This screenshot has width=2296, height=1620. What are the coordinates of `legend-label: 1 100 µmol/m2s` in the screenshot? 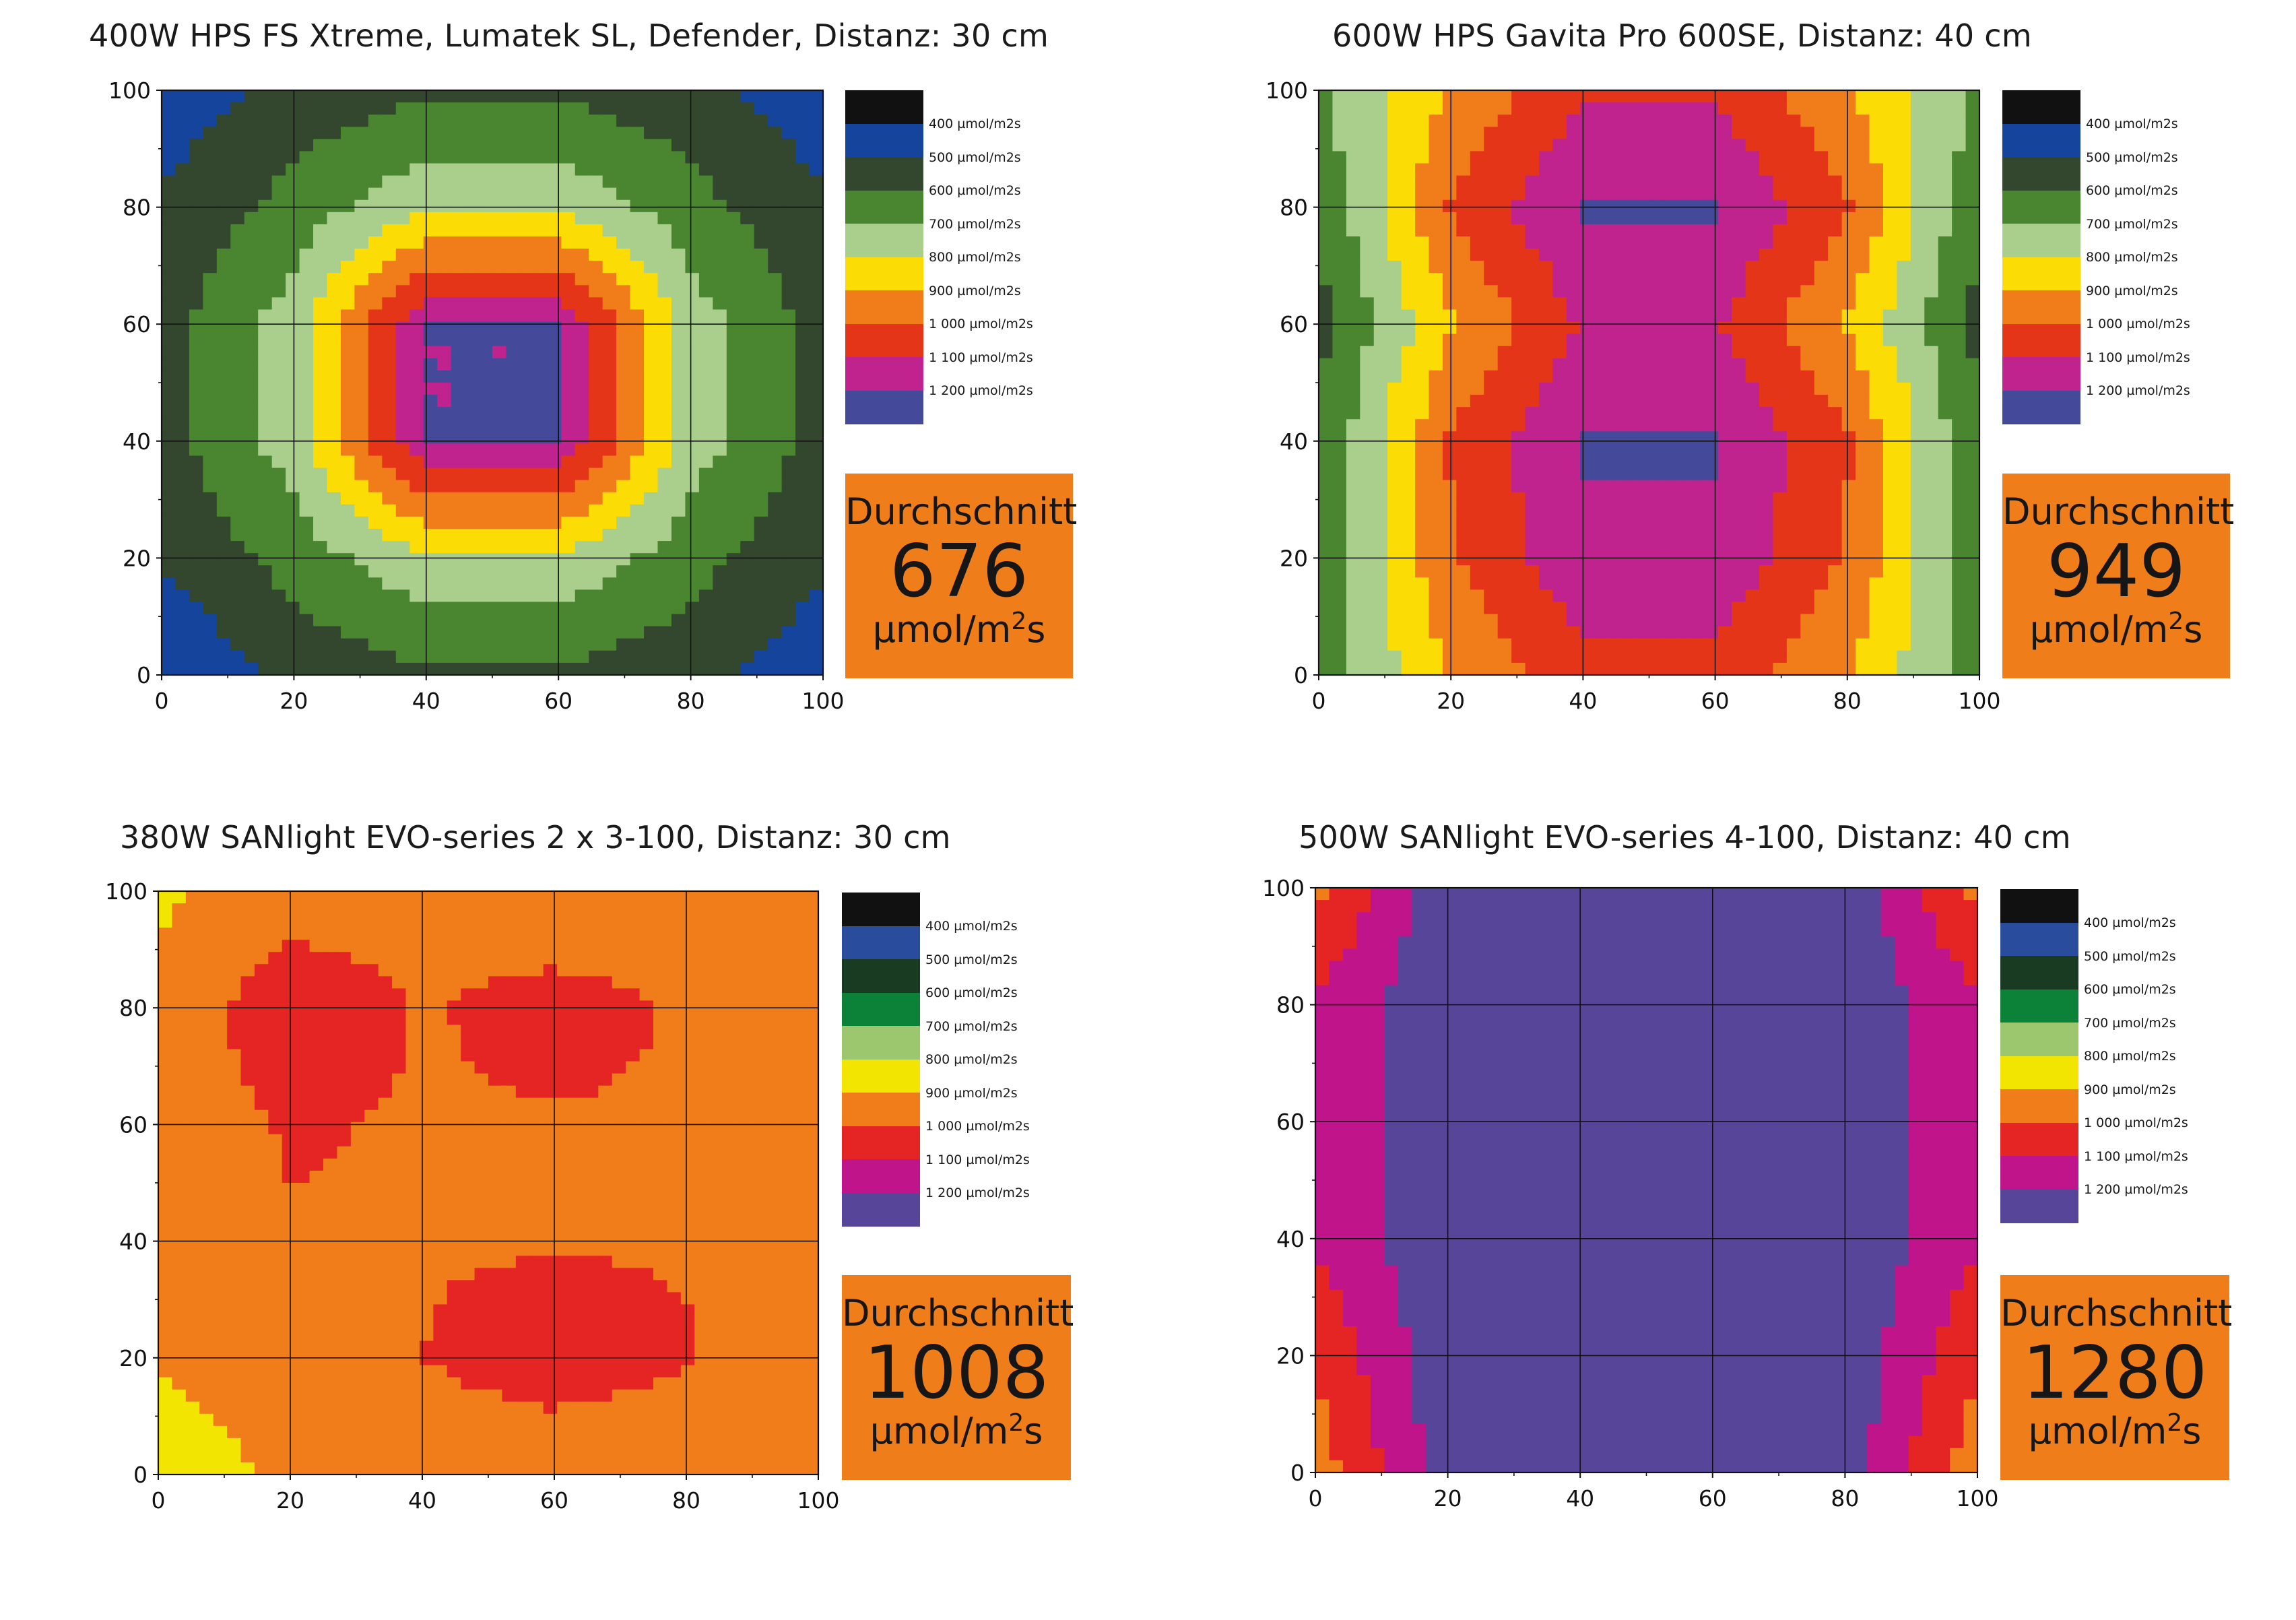 It's located at (981, 357).